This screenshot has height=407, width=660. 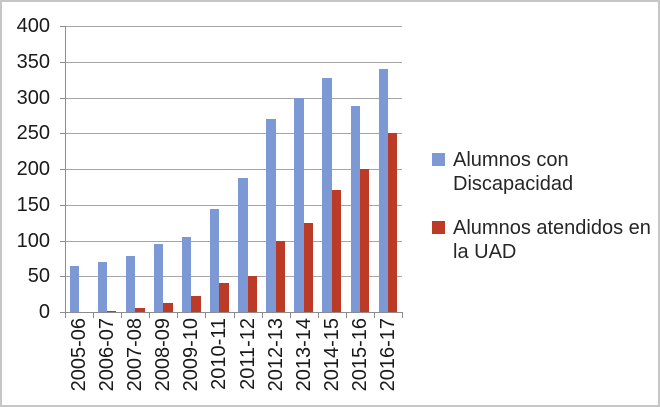 I want to click on x-category-label: 2010-11, so click(x=219, y=354).